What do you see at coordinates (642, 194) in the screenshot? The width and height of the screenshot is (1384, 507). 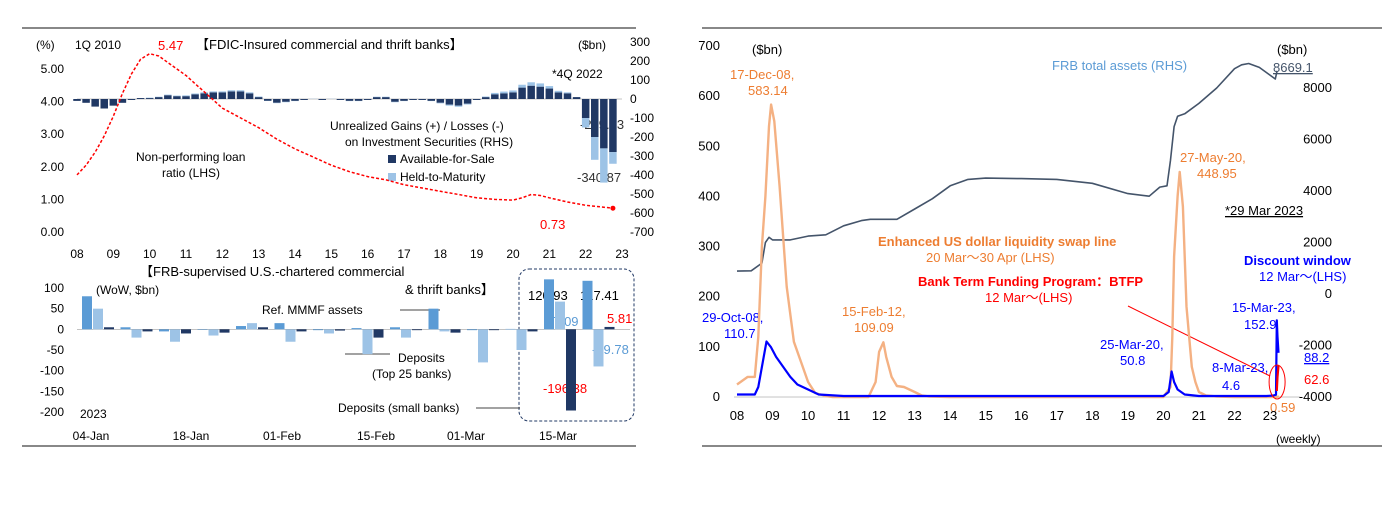 I see `y-right-tick-top: -500` at bounding box center [642, 194].